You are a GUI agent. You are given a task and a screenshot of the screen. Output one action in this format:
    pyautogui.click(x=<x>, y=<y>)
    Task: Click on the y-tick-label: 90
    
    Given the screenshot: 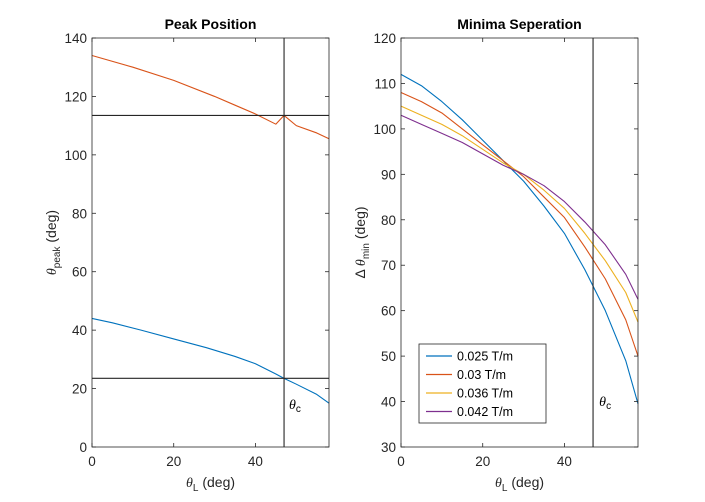 What is the action you would take?
    pyautogui.click(x=388, y=174)
    